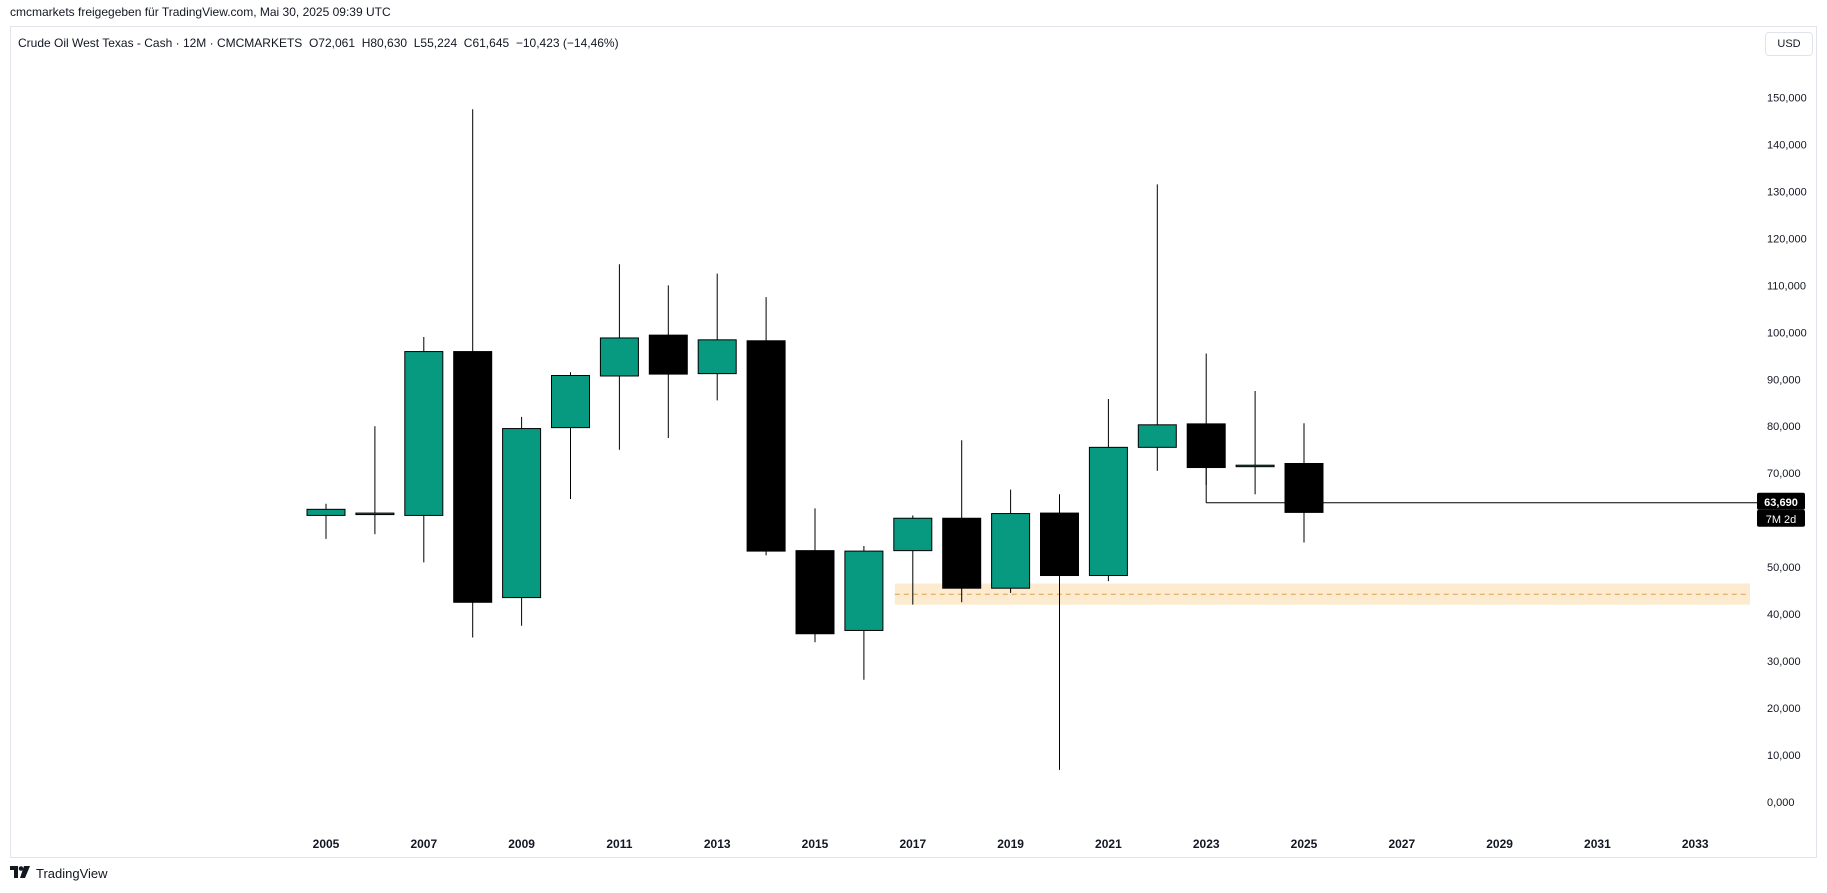 The height and width of the screenshot is (893, 1827). What do you see at coordinates (1011, 551) in the screenshot?
I see `candle-body-2019` at bounding box center [1011, 551].